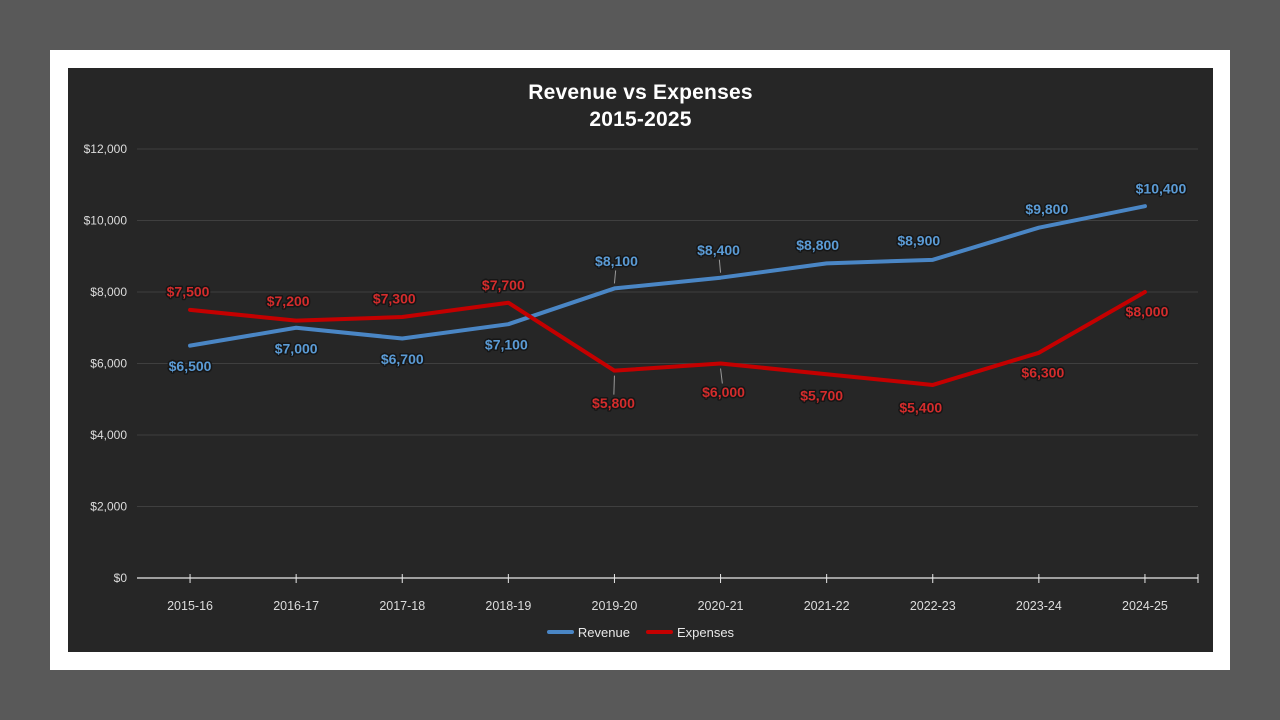 The width and height of the screenshot is (1280, 720). I want to click on legend-label-expenses: Expenses, so click(705, 632).